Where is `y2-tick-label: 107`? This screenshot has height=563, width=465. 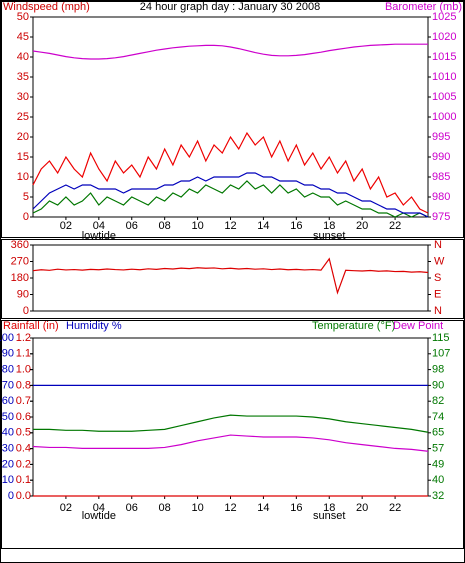
y2-tick-label: 107 is located at coordinates (441, 354).